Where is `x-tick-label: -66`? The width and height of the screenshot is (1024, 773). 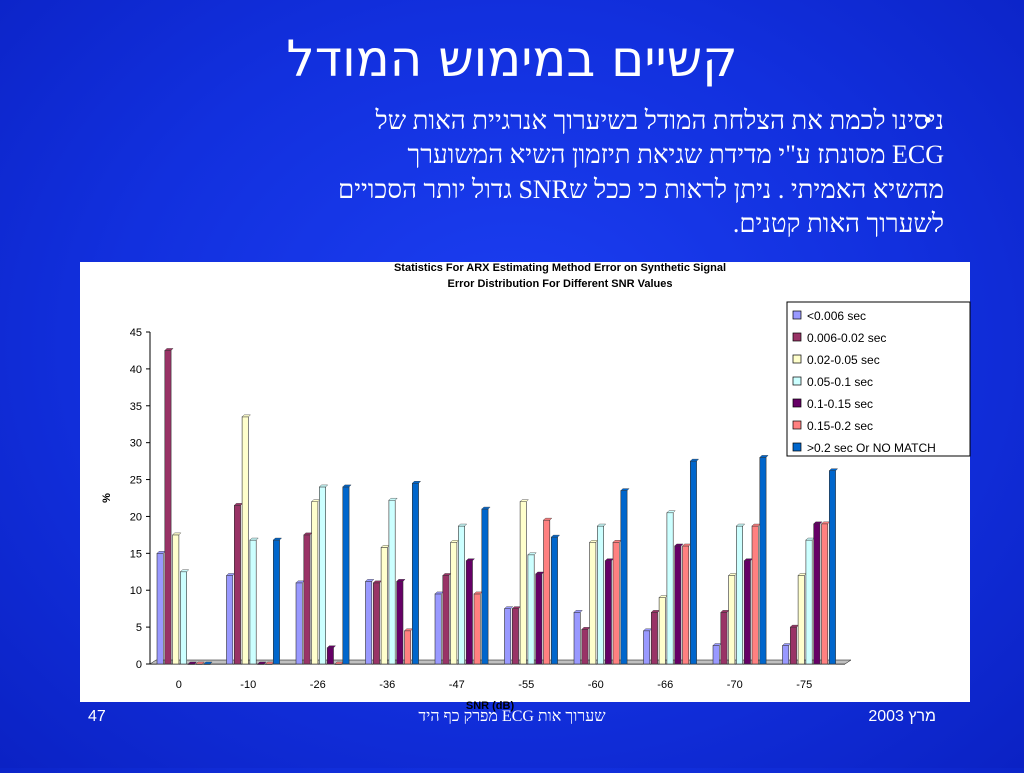
x-tick-label: -66 is located at coordinates (665, 685).